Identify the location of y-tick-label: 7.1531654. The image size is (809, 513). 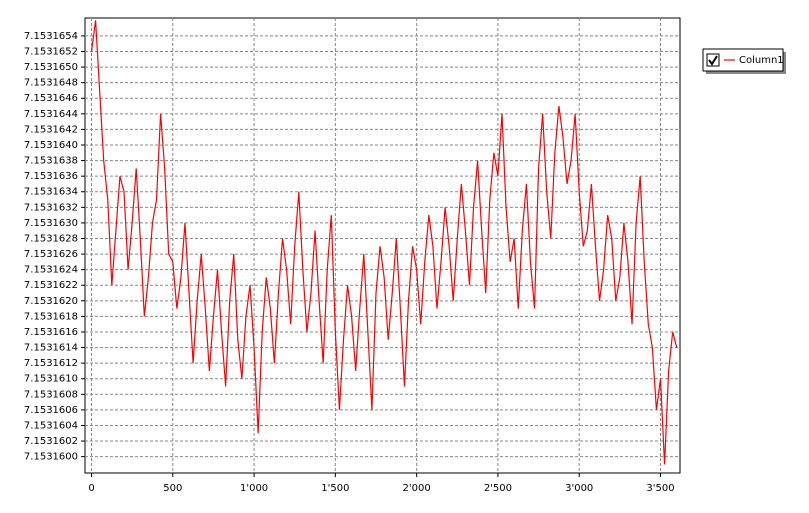
(51, 36).